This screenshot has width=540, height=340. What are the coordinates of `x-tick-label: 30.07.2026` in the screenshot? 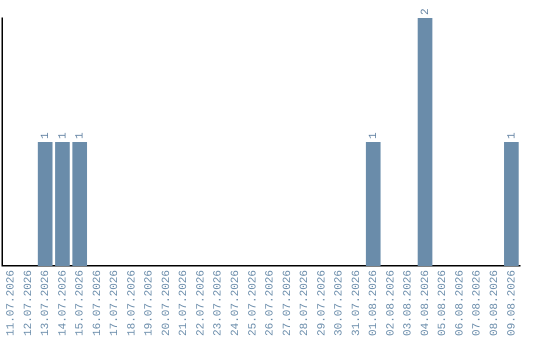 It's located at (340, 303).